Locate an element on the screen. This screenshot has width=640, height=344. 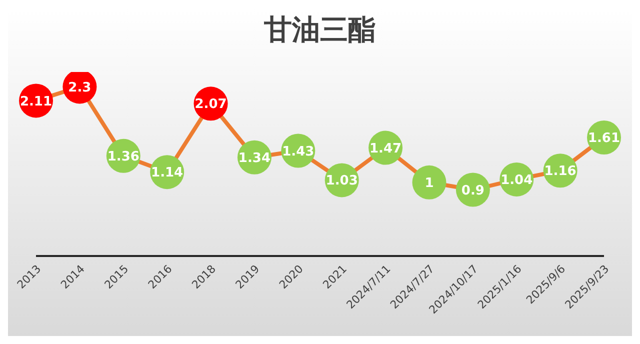
chart-title: 甘油三酯 is located at coordinates (320, 30).